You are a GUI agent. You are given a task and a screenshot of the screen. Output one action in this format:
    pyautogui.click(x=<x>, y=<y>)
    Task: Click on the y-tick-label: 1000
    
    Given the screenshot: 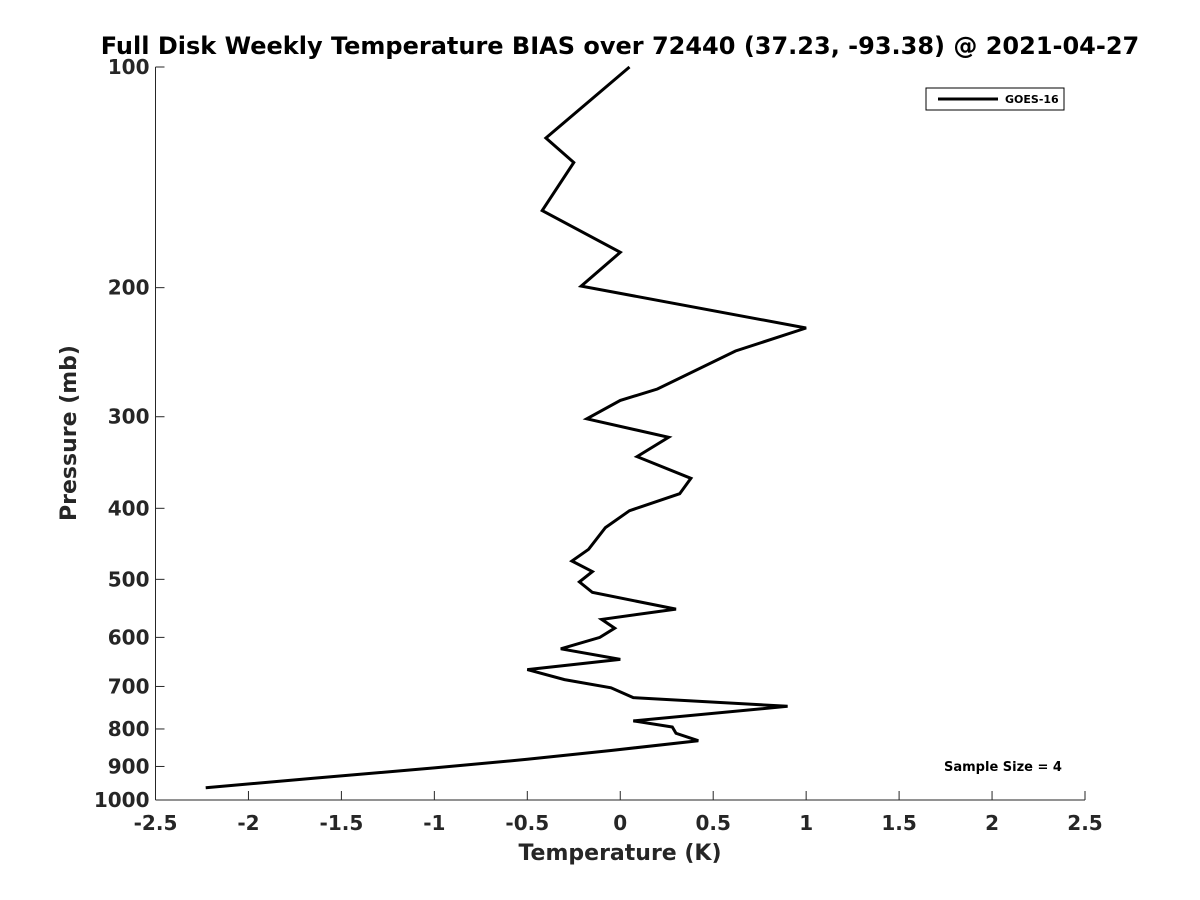 What is the action you would take?
    pyautogui.click(x=122, y=800)
    